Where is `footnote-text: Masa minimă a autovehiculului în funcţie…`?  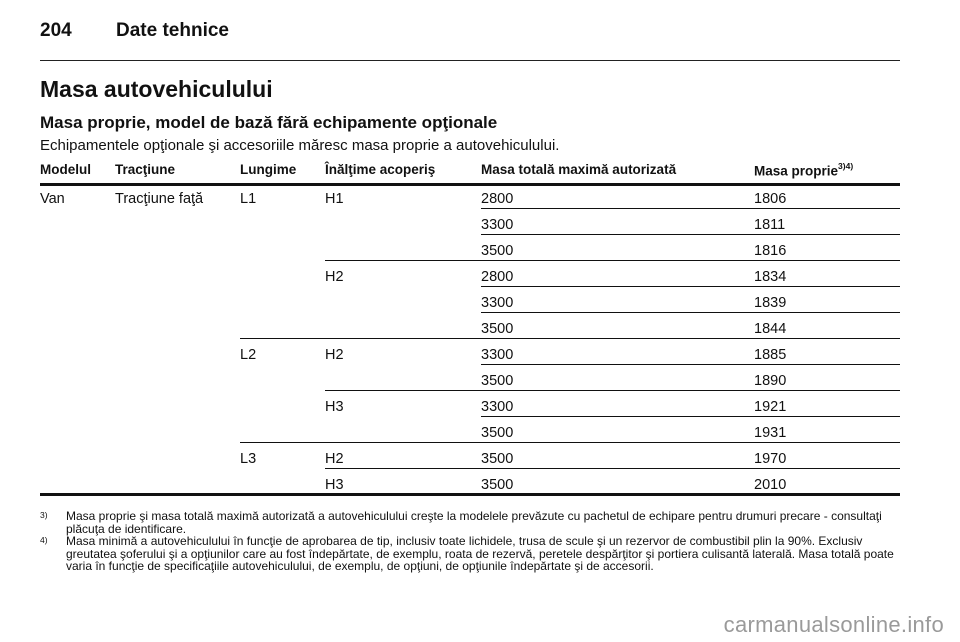 footnote-text: Masa minimă a autovehiculului în funcţie… is located at coordinates (480, 553).